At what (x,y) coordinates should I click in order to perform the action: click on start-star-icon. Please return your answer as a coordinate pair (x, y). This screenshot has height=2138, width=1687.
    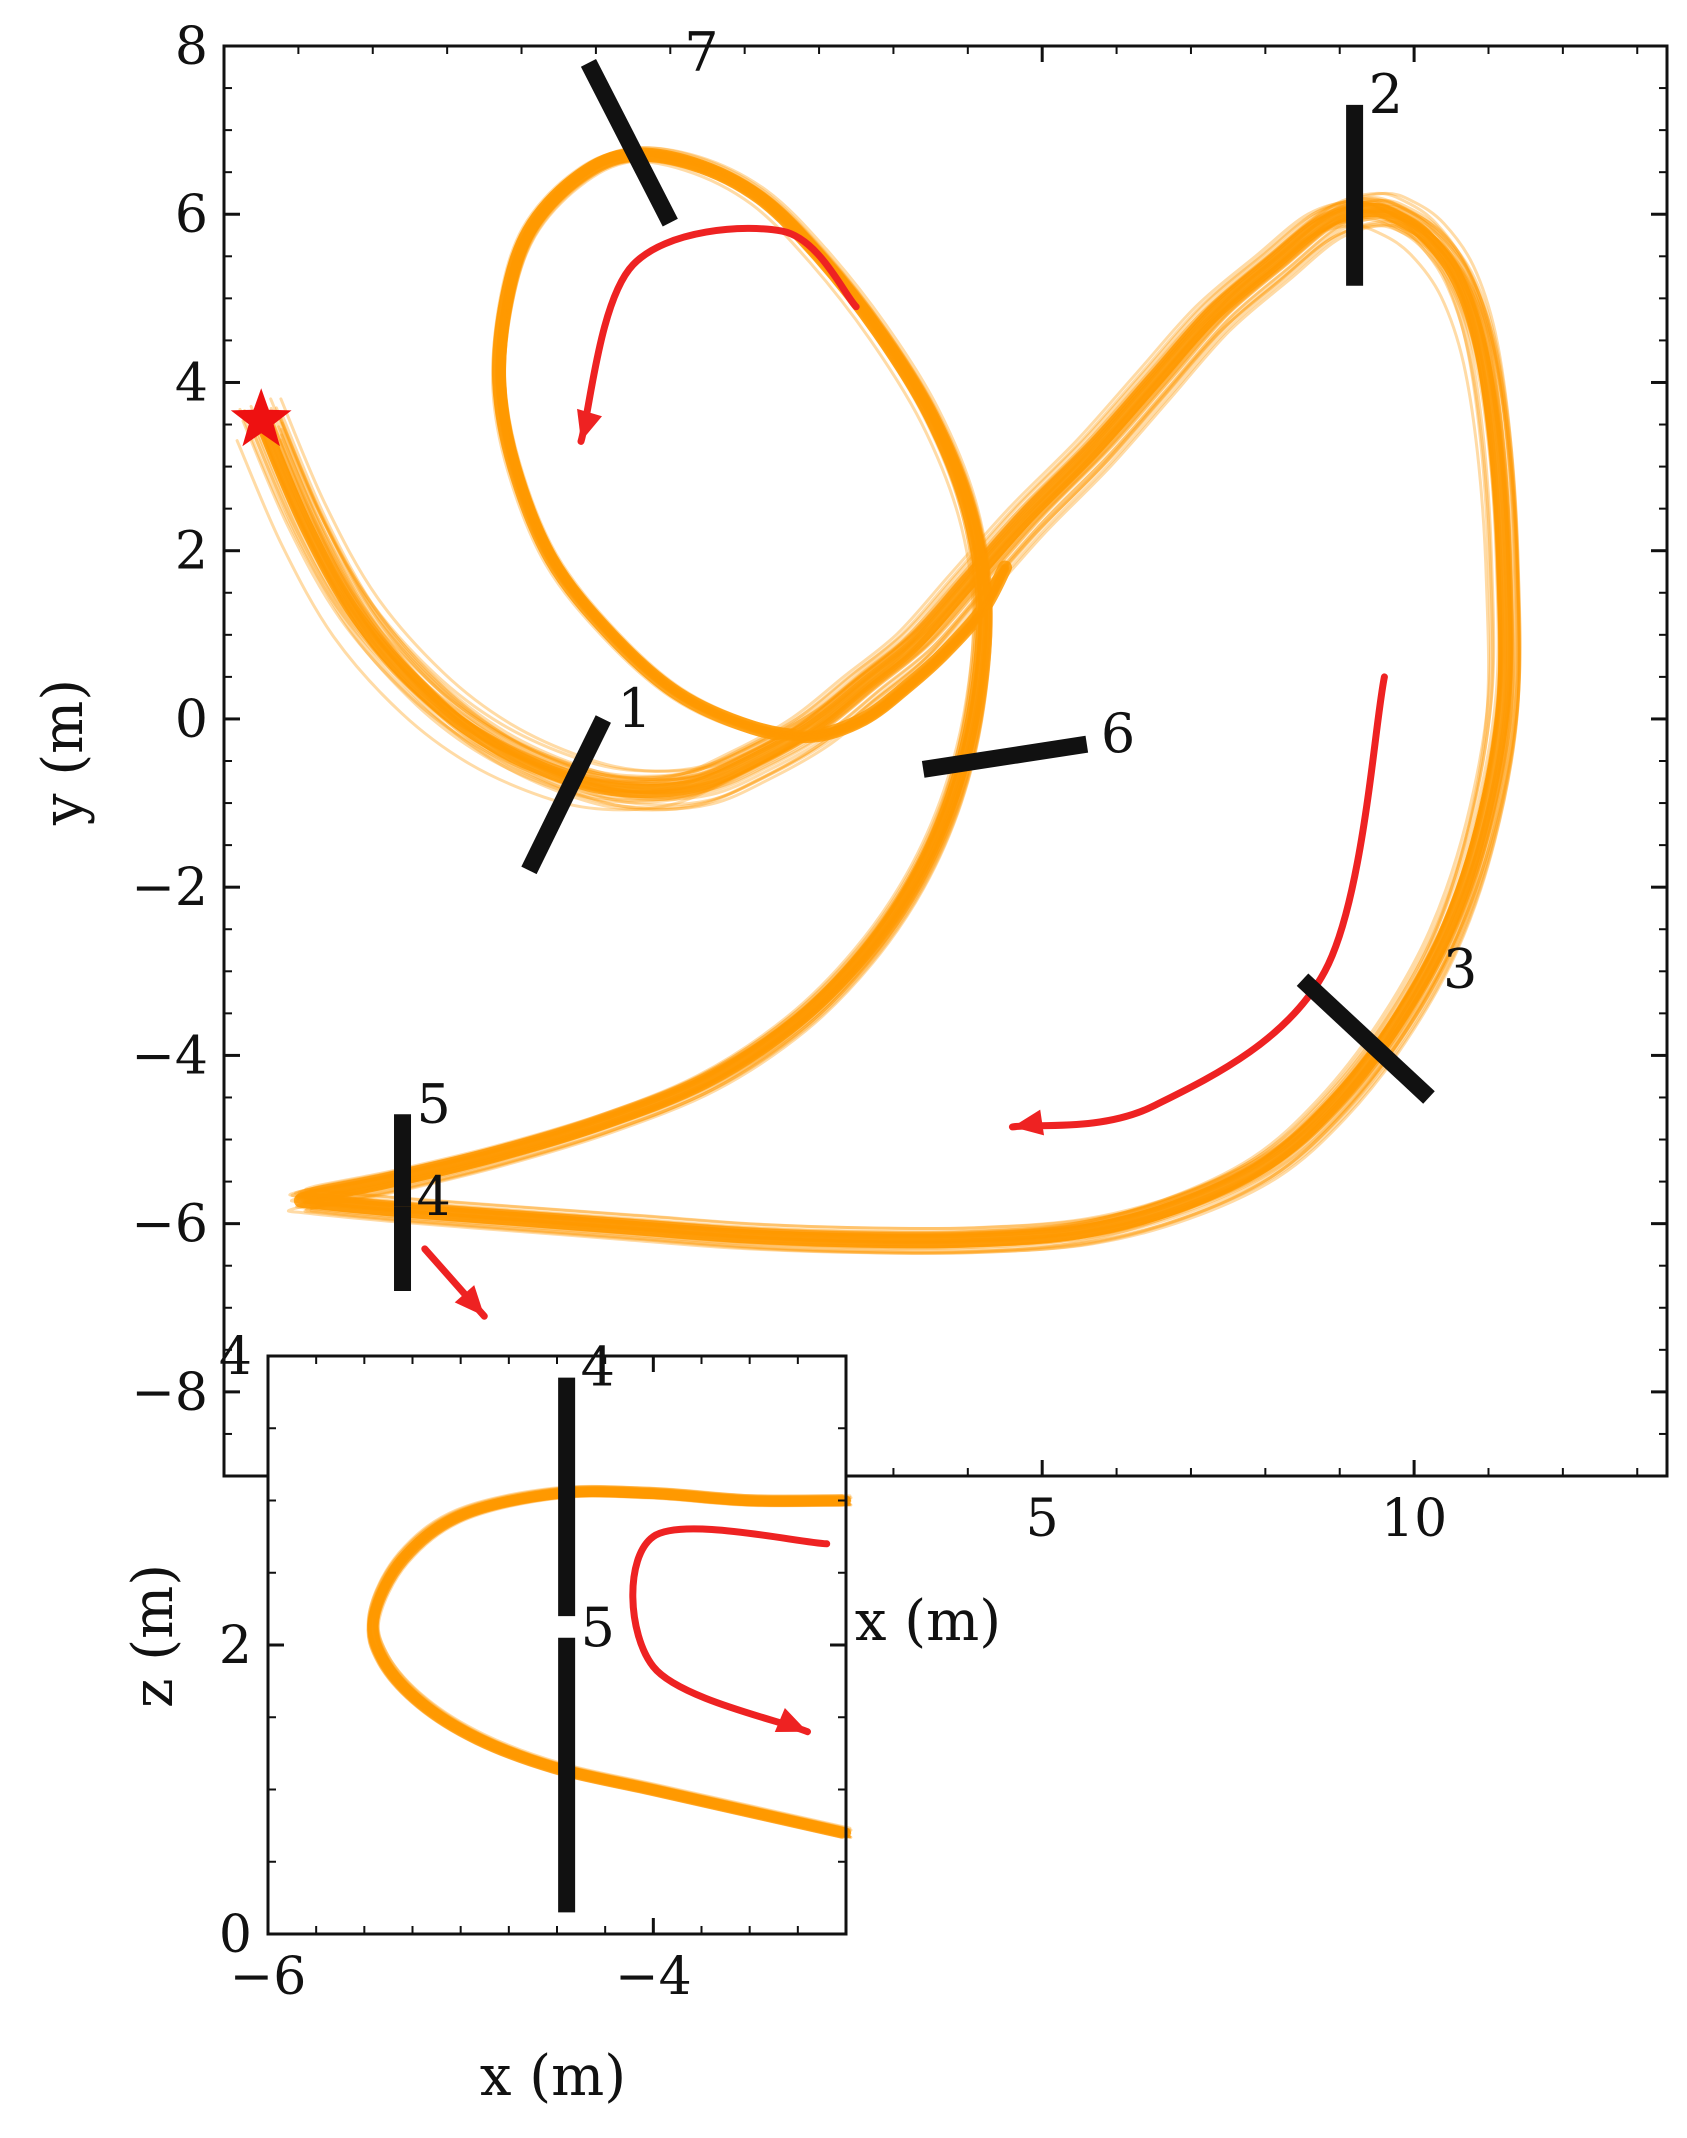
    Looking at the image, I should click on (261, 417).